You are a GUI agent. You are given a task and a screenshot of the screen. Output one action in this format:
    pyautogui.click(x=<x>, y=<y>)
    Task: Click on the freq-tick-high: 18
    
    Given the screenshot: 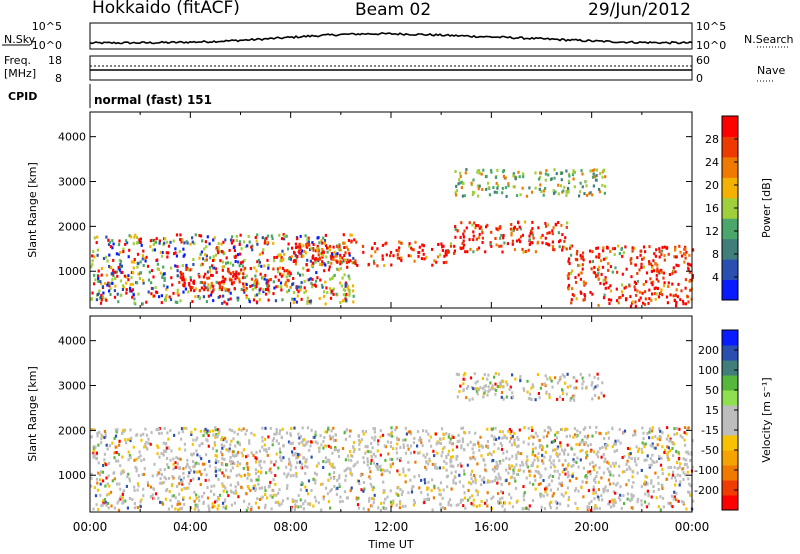 What is the action you would take?
    pyautogui.click(x=55, y=60)
    